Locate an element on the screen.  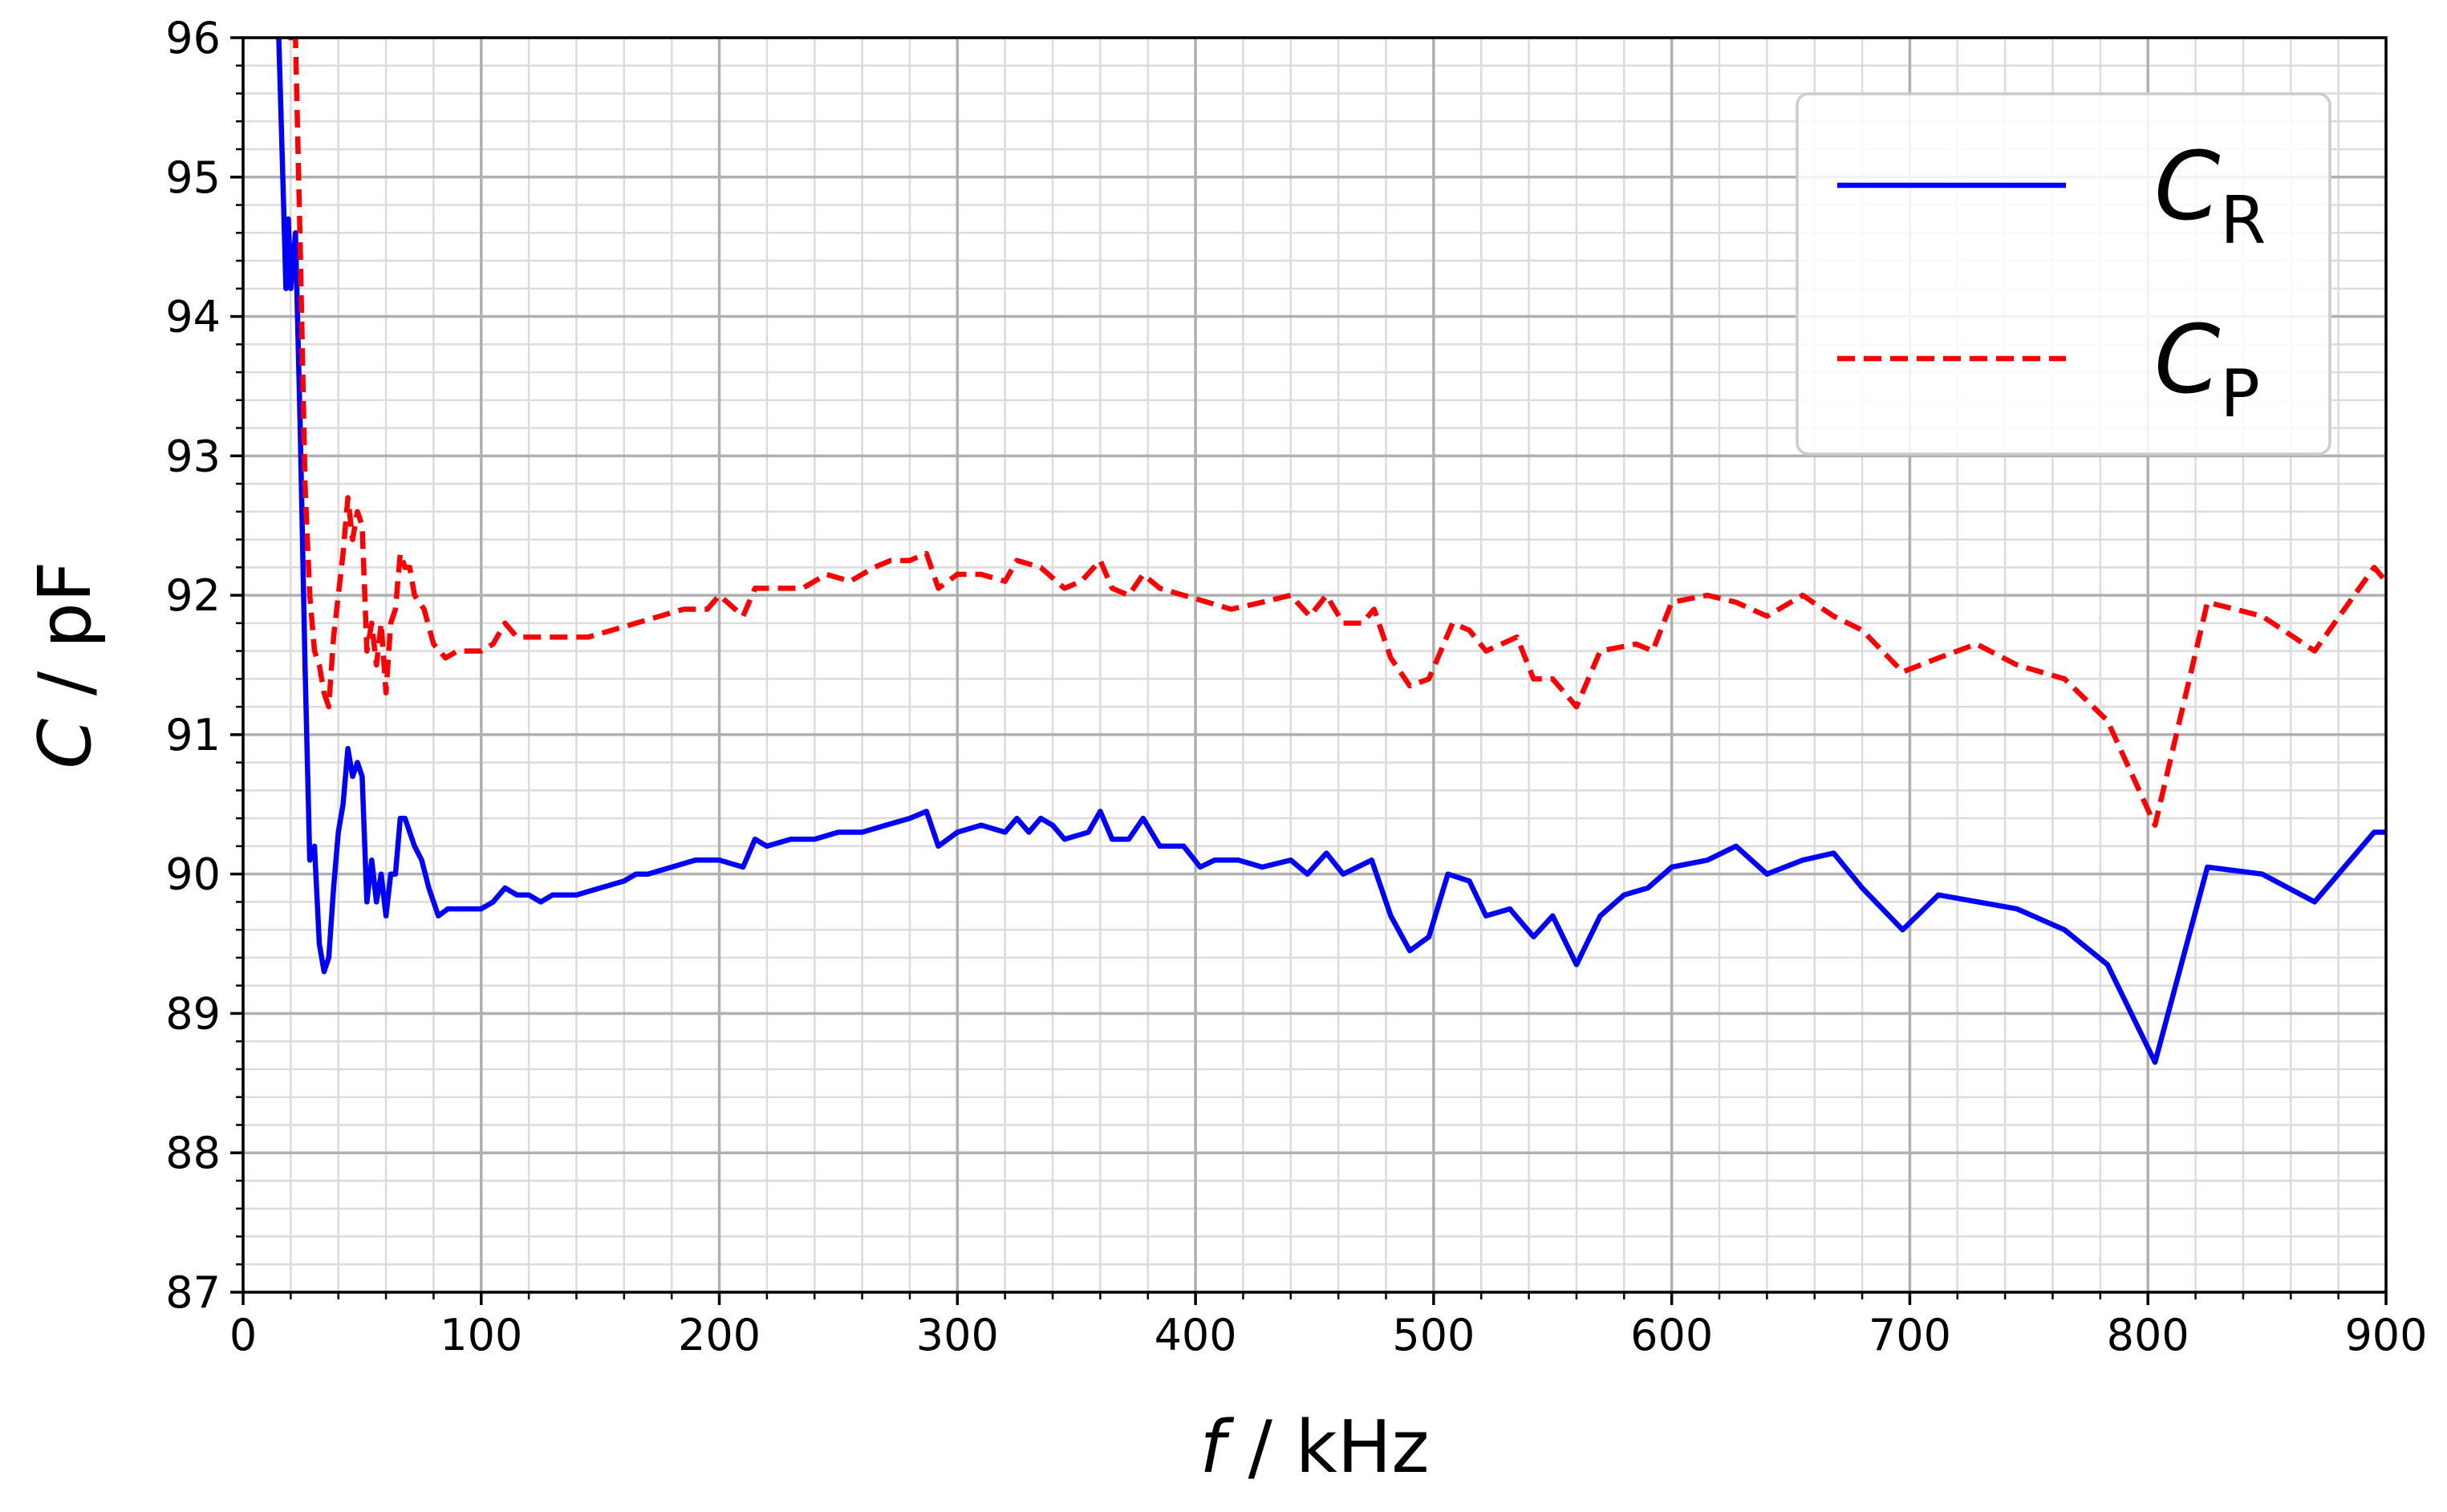
y-tick-label: 87 is located at coordinates (193, 1292).